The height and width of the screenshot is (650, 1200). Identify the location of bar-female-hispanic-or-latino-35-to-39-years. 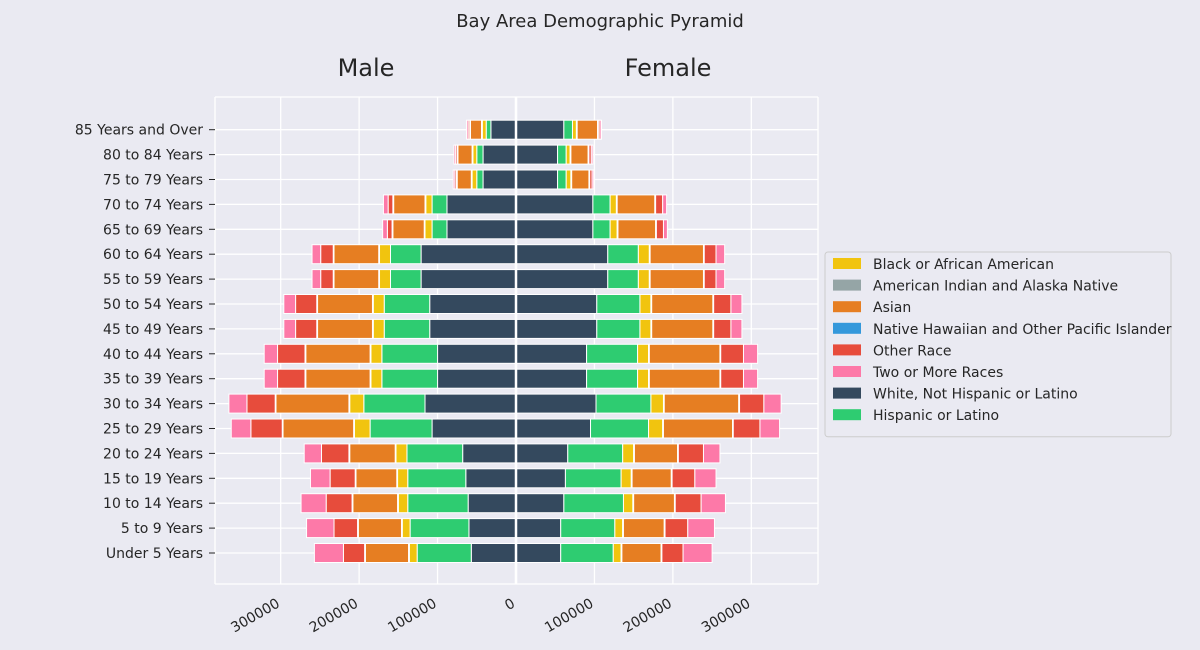
(612, 378).